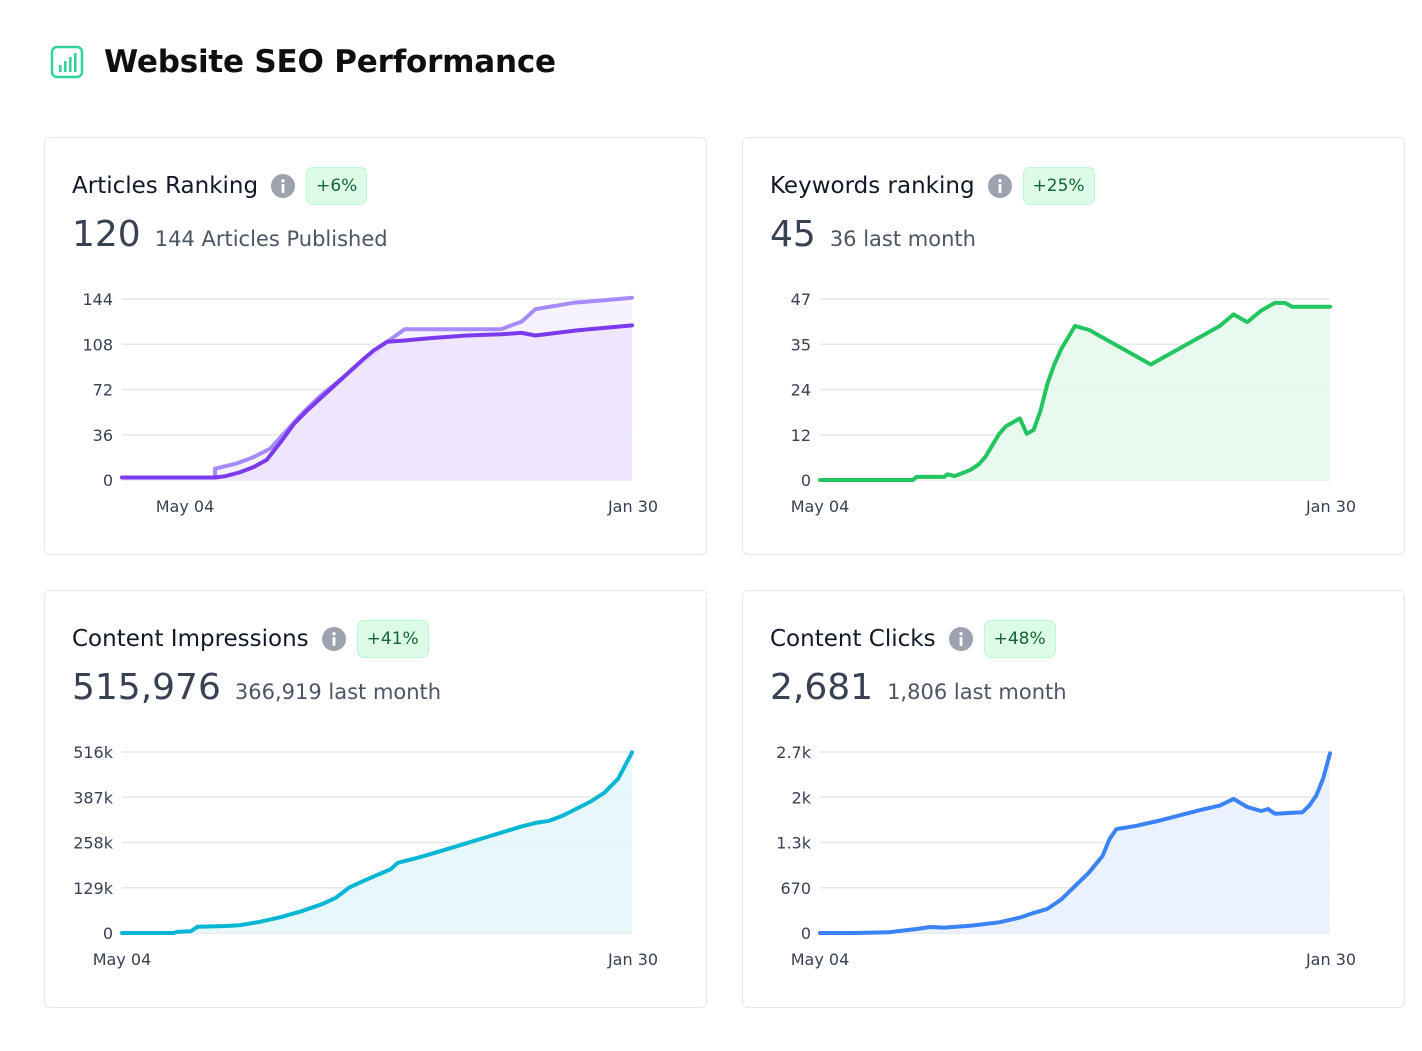 The width and height of the screenshot is (1422, 1051). I want to click on metric-value: 2,681, so click(822, 687).